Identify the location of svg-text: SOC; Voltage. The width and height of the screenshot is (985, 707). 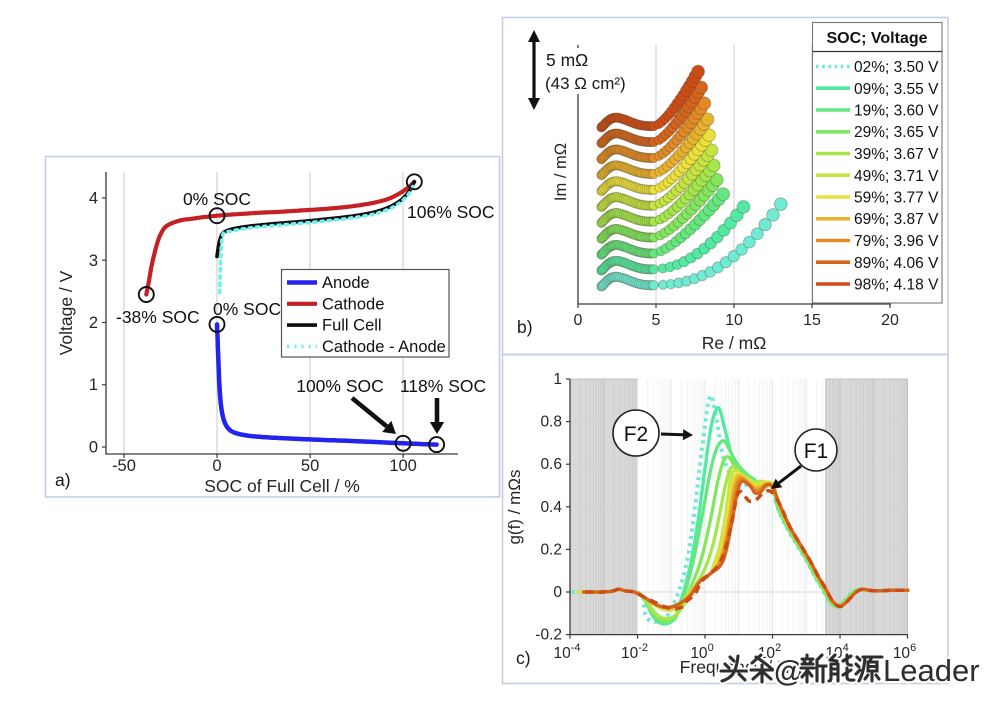
(876, 38).